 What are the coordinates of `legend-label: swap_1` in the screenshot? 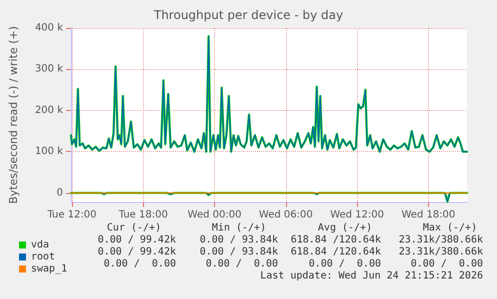 It's located at (49, 269).